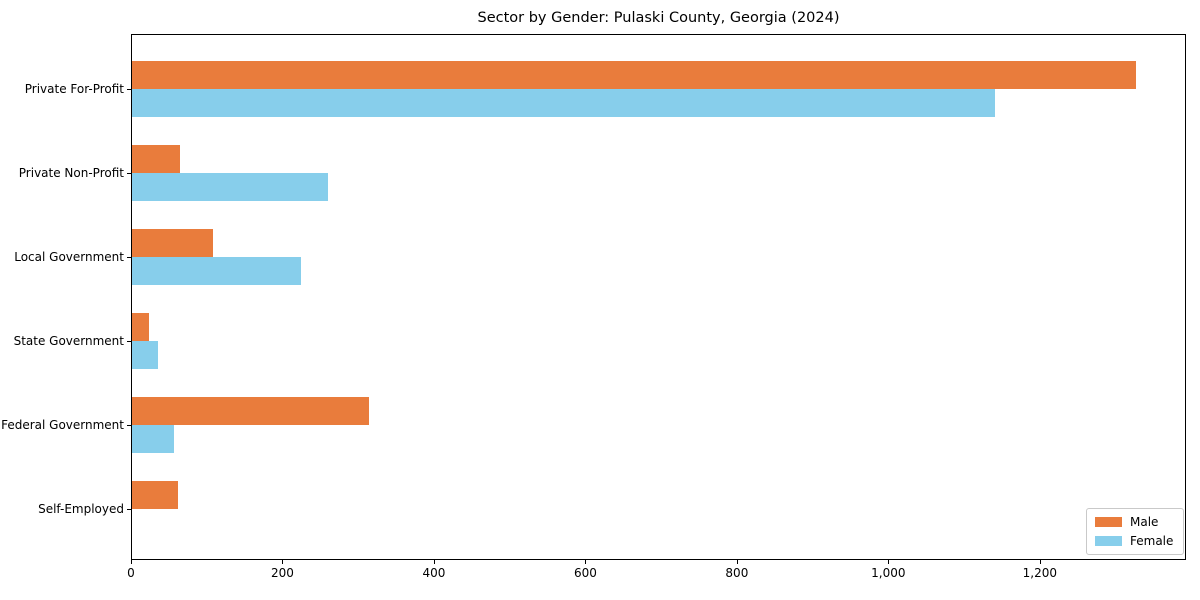 This screenshot has height=600, width=1200. Describe the element at coordinates (131, 573) in the screenshot. I see `x-axis-label-0: 0` at that location.